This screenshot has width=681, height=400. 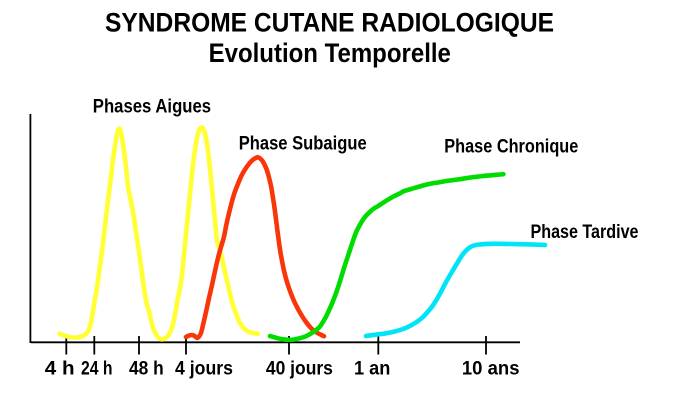 I want to click on svg-text: Phase Chronique, so click(x=511, y=147).